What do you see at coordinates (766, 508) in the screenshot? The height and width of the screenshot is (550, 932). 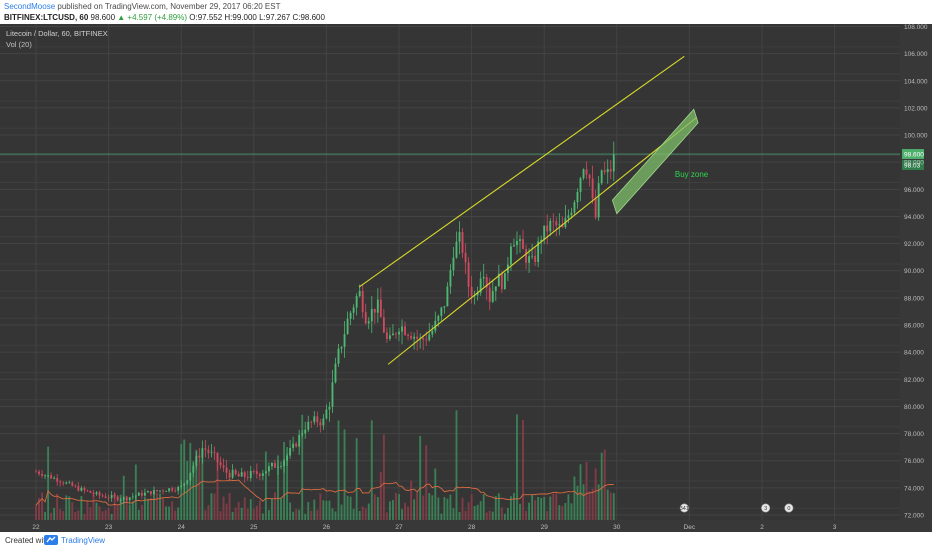 I see `news-badge-icon` at bounding box center [766, 508].